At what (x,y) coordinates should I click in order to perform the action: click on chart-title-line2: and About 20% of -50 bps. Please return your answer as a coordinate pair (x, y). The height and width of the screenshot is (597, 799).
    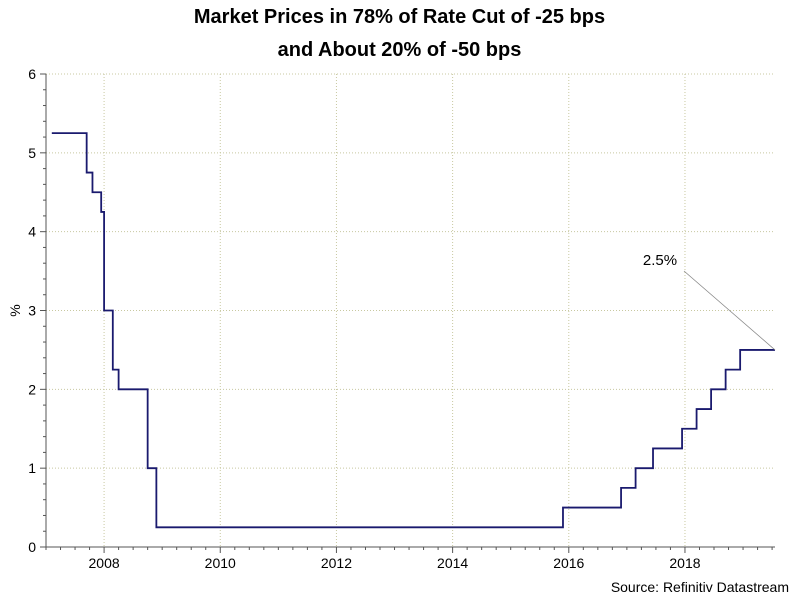
    Looking at the image, I should click on (399, 50).